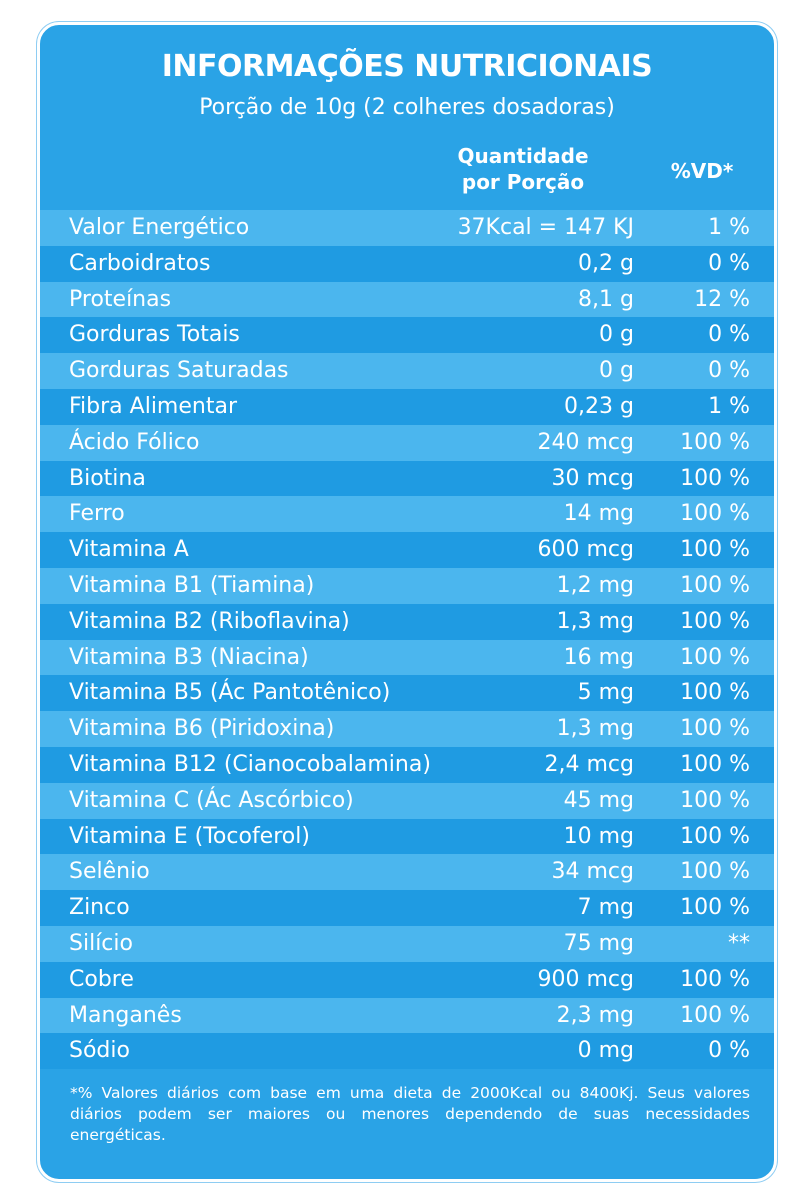 This screenshot has height=1200, width=800. I want to click on table-row: Valor Energético 37Kcal = 147 KJ 1 %, so click(407, 228).